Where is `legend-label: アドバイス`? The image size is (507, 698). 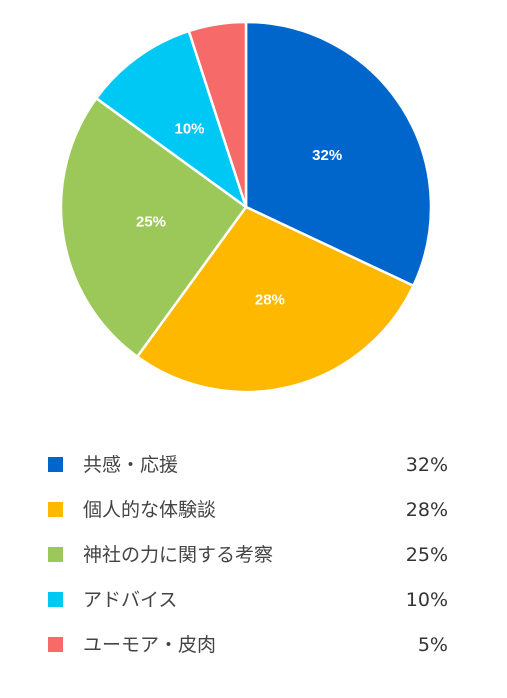
legend-label: アドバイス is located at coordinates (130, 600).